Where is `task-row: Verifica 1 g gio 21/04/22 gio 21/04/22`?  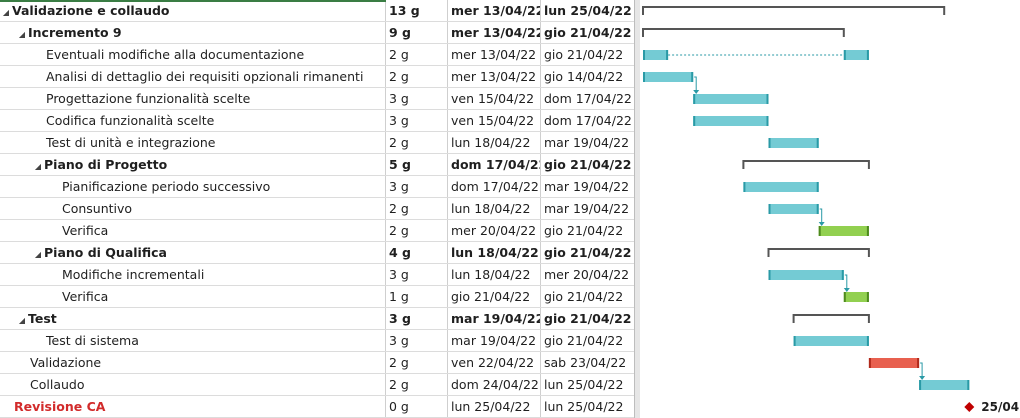
task-row: Verifica 1 g gio 21/04/22 gio 21/04/22 is located at coordinates (317, 297).